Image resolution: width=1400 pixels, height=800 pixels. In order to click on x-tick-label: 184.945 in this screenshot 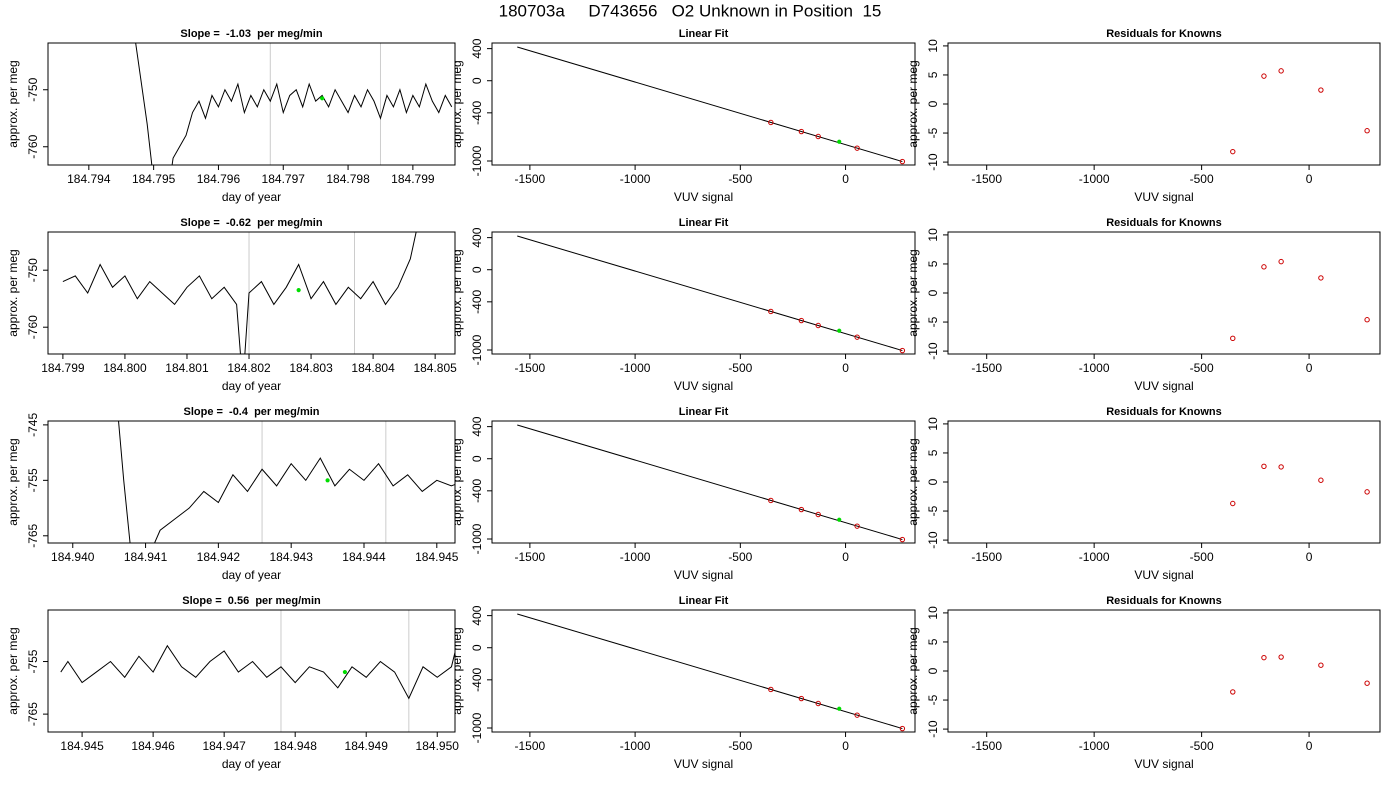, I will do `click(82, 746)`.